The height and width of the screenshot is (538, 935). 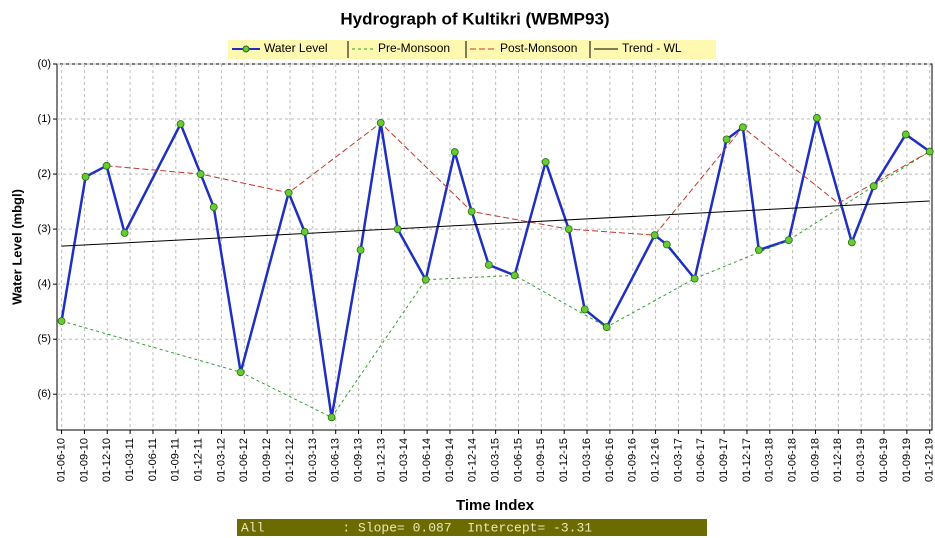 What do you see at coordinates (701, 460) in the screenshot?
I see `x-tick-label: 01-06-17` at bounding box center [701, 460].